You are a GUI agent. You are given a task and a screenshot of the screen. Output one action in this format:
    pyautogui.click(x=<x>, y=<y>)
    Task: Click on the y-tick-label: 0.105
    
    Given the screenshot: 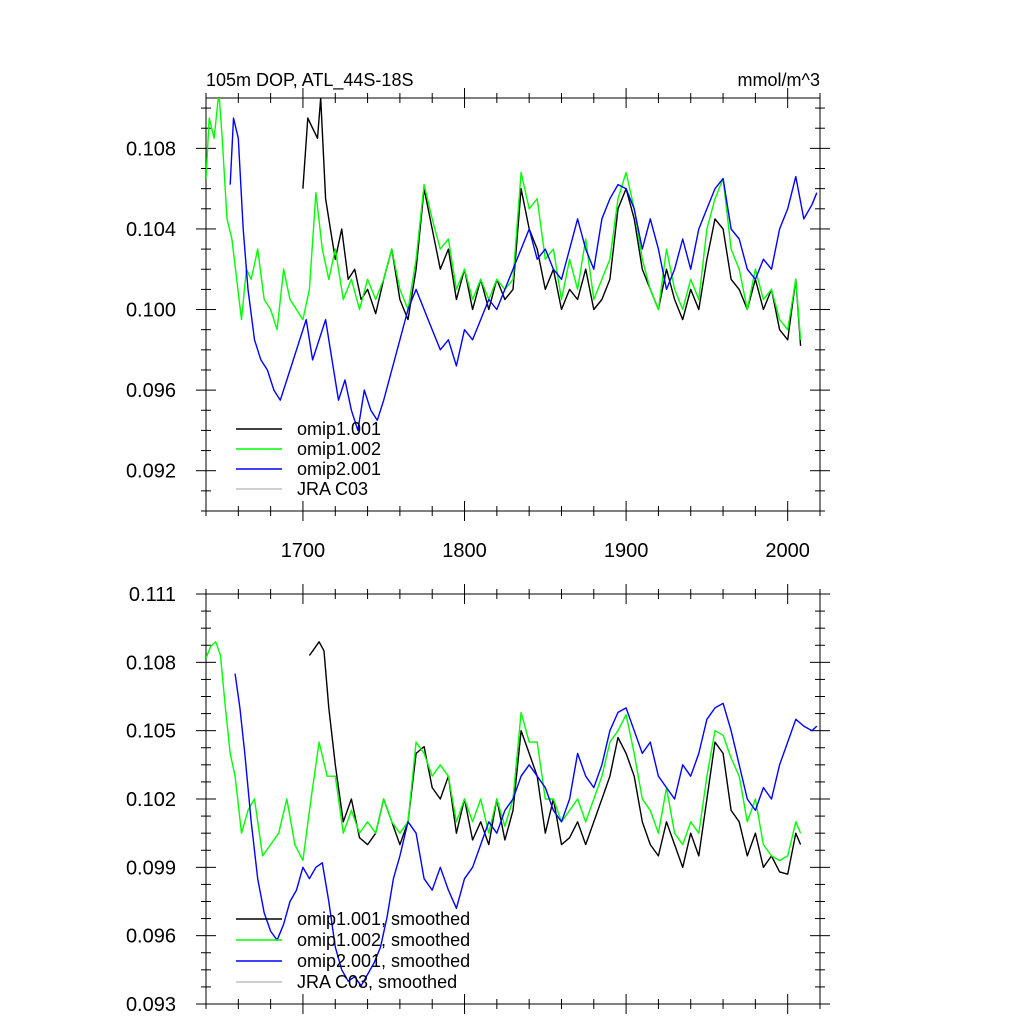 What is the action you would take?
    pyautogui.click(x=151, y=732)
    